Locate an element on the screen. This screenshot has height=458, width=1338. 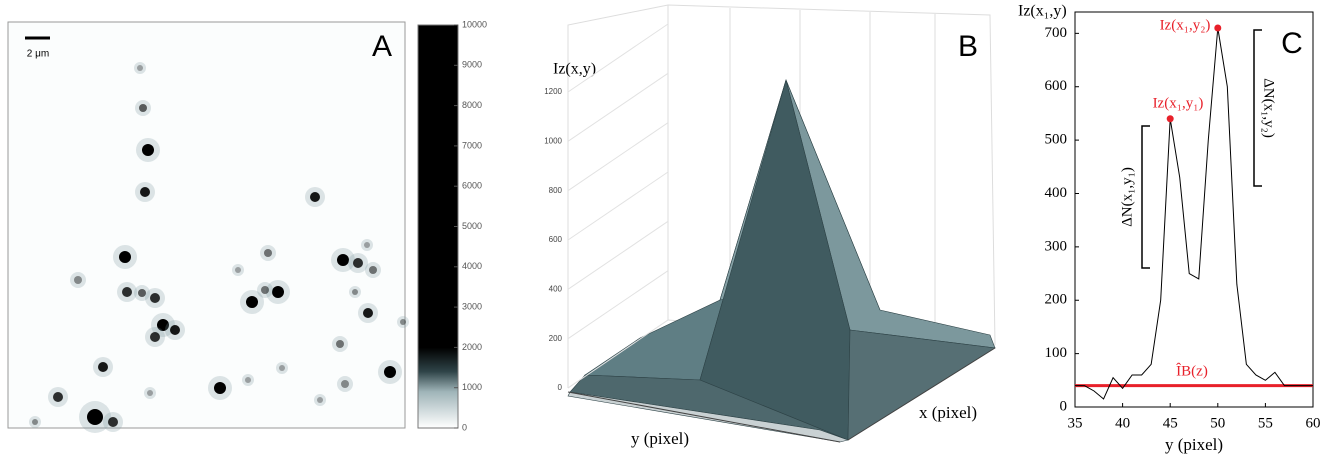
baseline-label: ÎB(z) is located at coordinates (1192, 370).